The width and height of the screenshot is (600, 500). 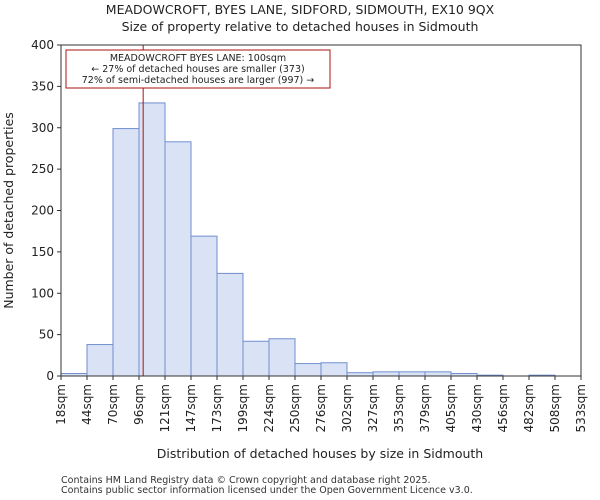 What do you see at coordinates (42, 45) in the screenshot?
I see `y-tick-label: 400` at bounding box center [42, 45].